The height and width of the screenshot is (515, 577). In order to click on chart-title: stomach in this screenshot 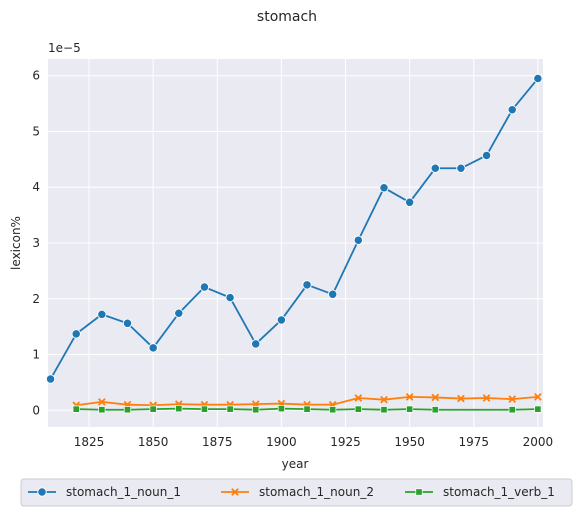, I will do `click(287, 17)`.